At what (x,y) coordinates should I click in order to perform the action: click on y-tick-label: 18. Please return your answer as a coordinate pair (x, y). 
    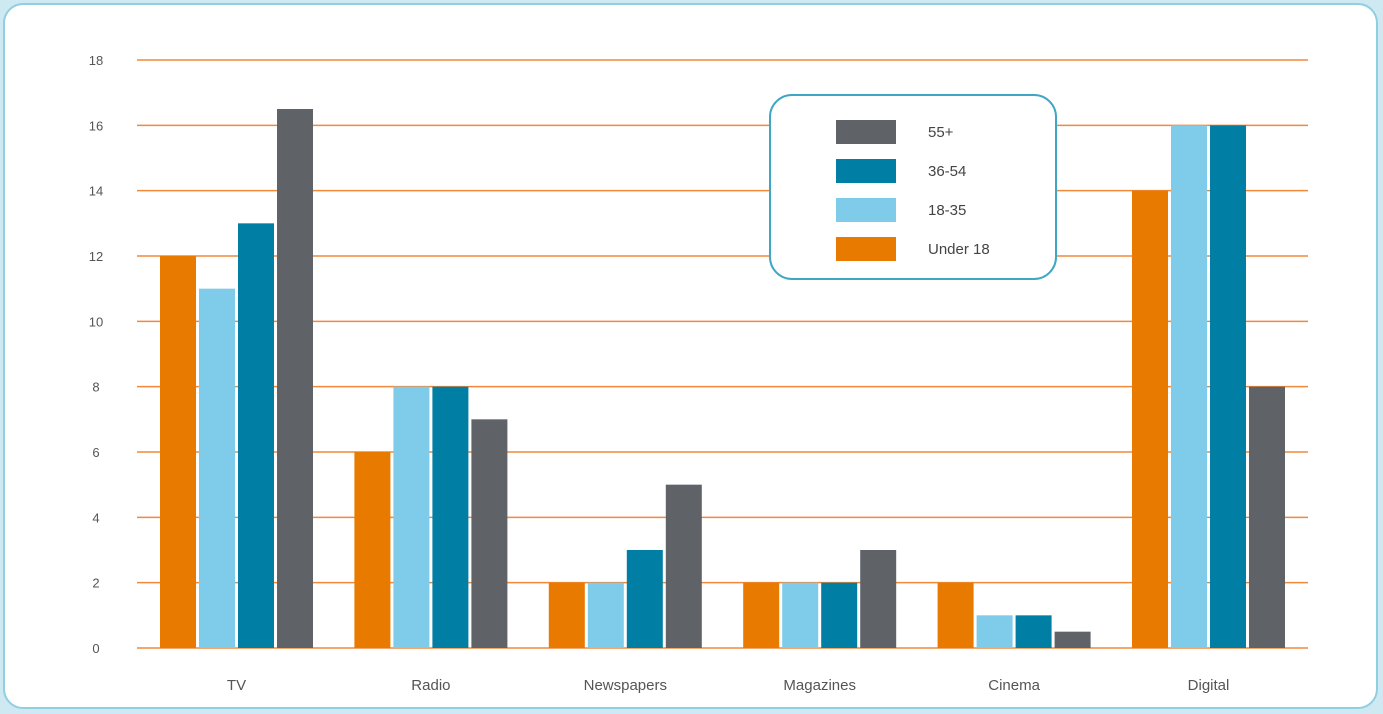
    Looking at the image, I should click on (96, 60).